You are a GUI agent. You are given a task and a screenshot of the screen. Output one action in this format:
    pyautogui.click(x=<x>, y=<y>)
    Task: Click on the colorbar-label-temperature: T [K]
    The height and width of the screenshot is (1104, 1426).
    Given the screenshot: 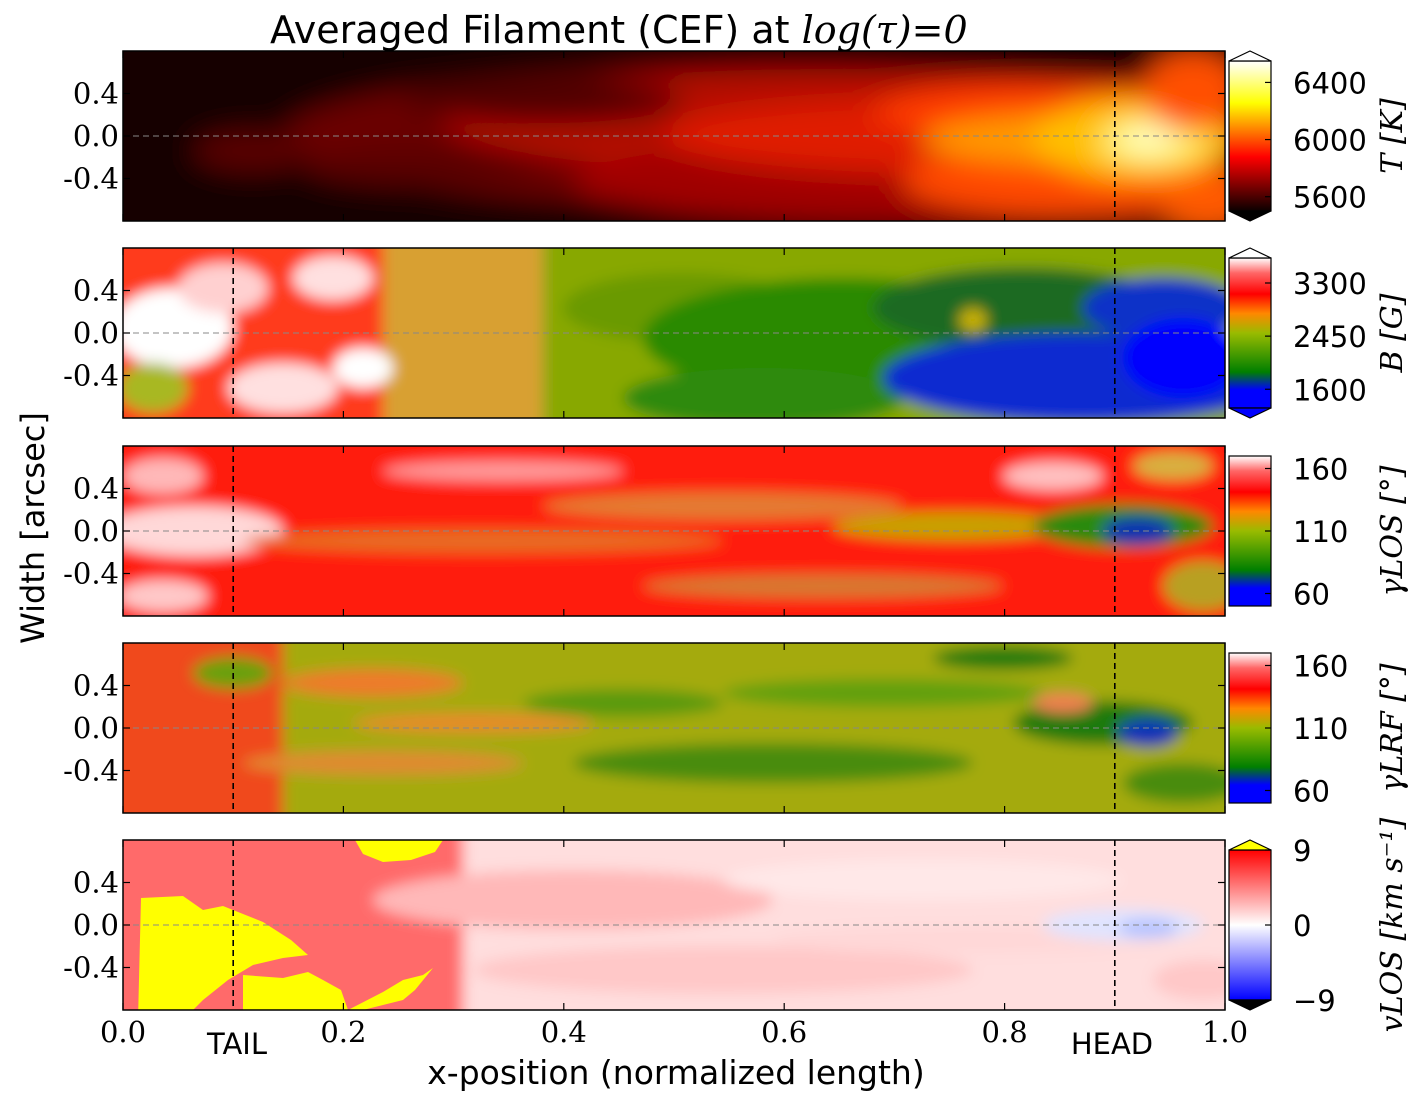 What is the action you would take?
    pyautogui.click(x=1392, y=136)
    